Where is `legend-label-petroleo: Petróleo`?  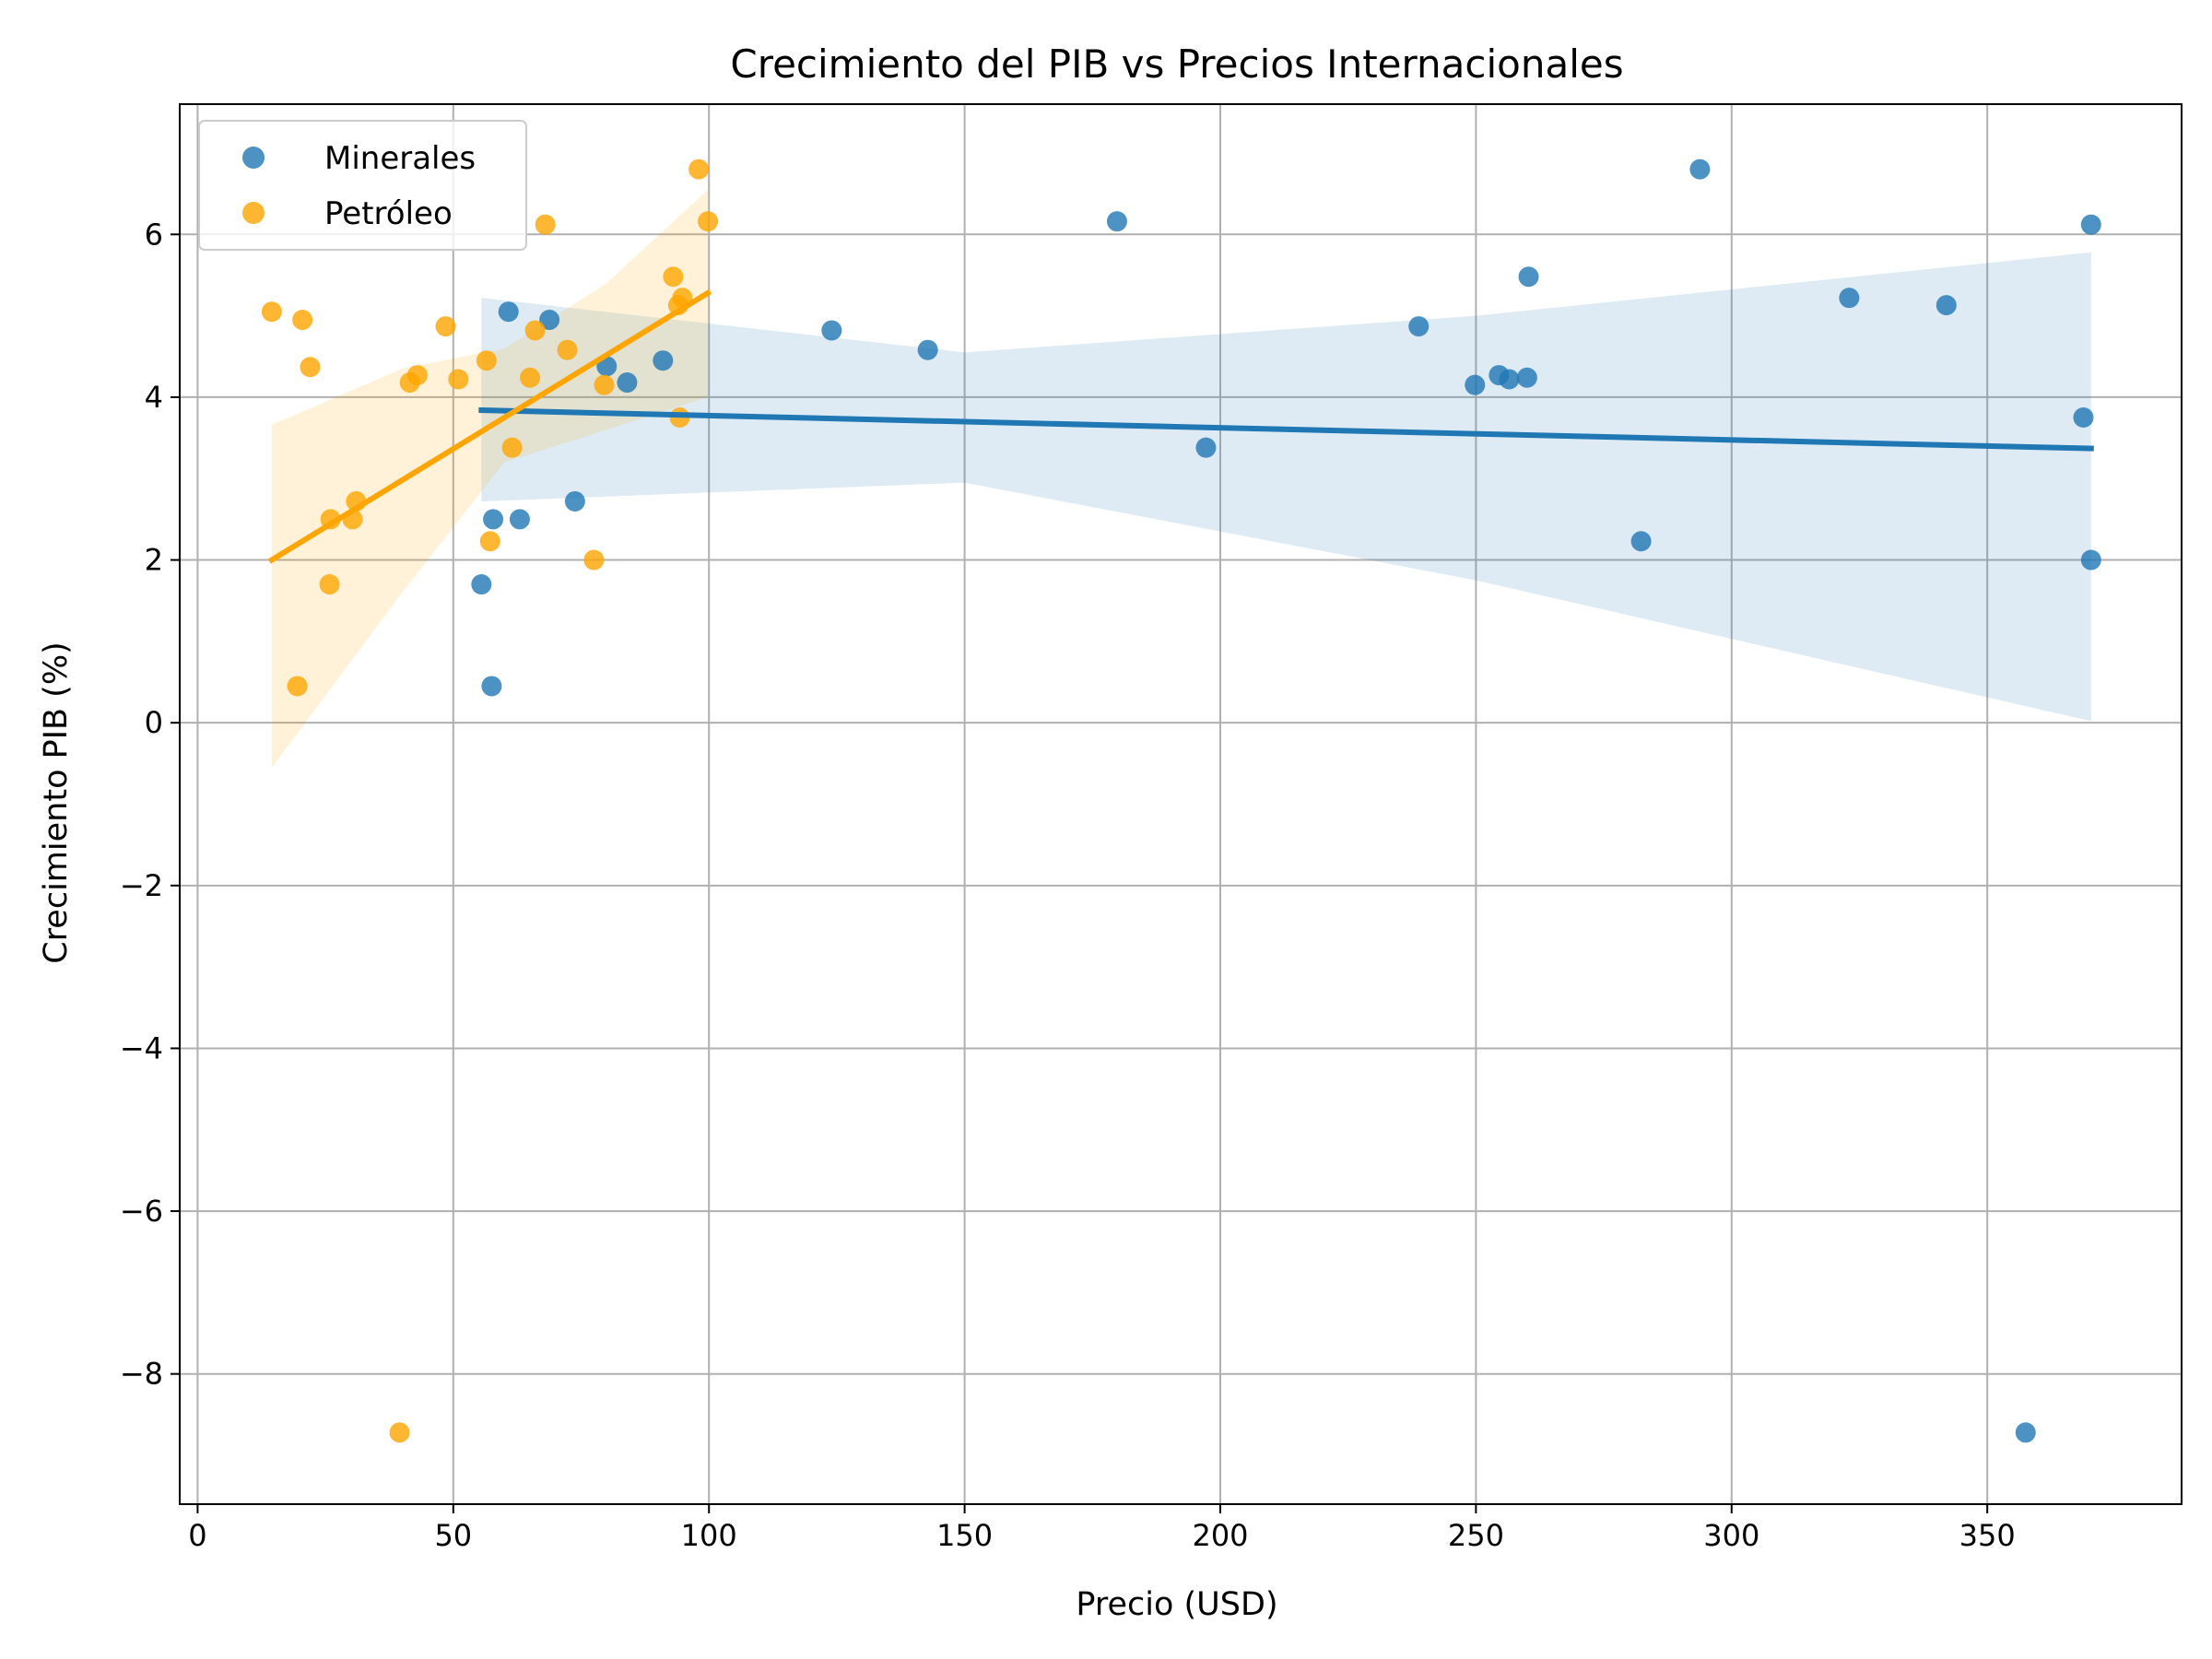 legend-label-petroleo: Petróleo is located at coordinates (388, 213).